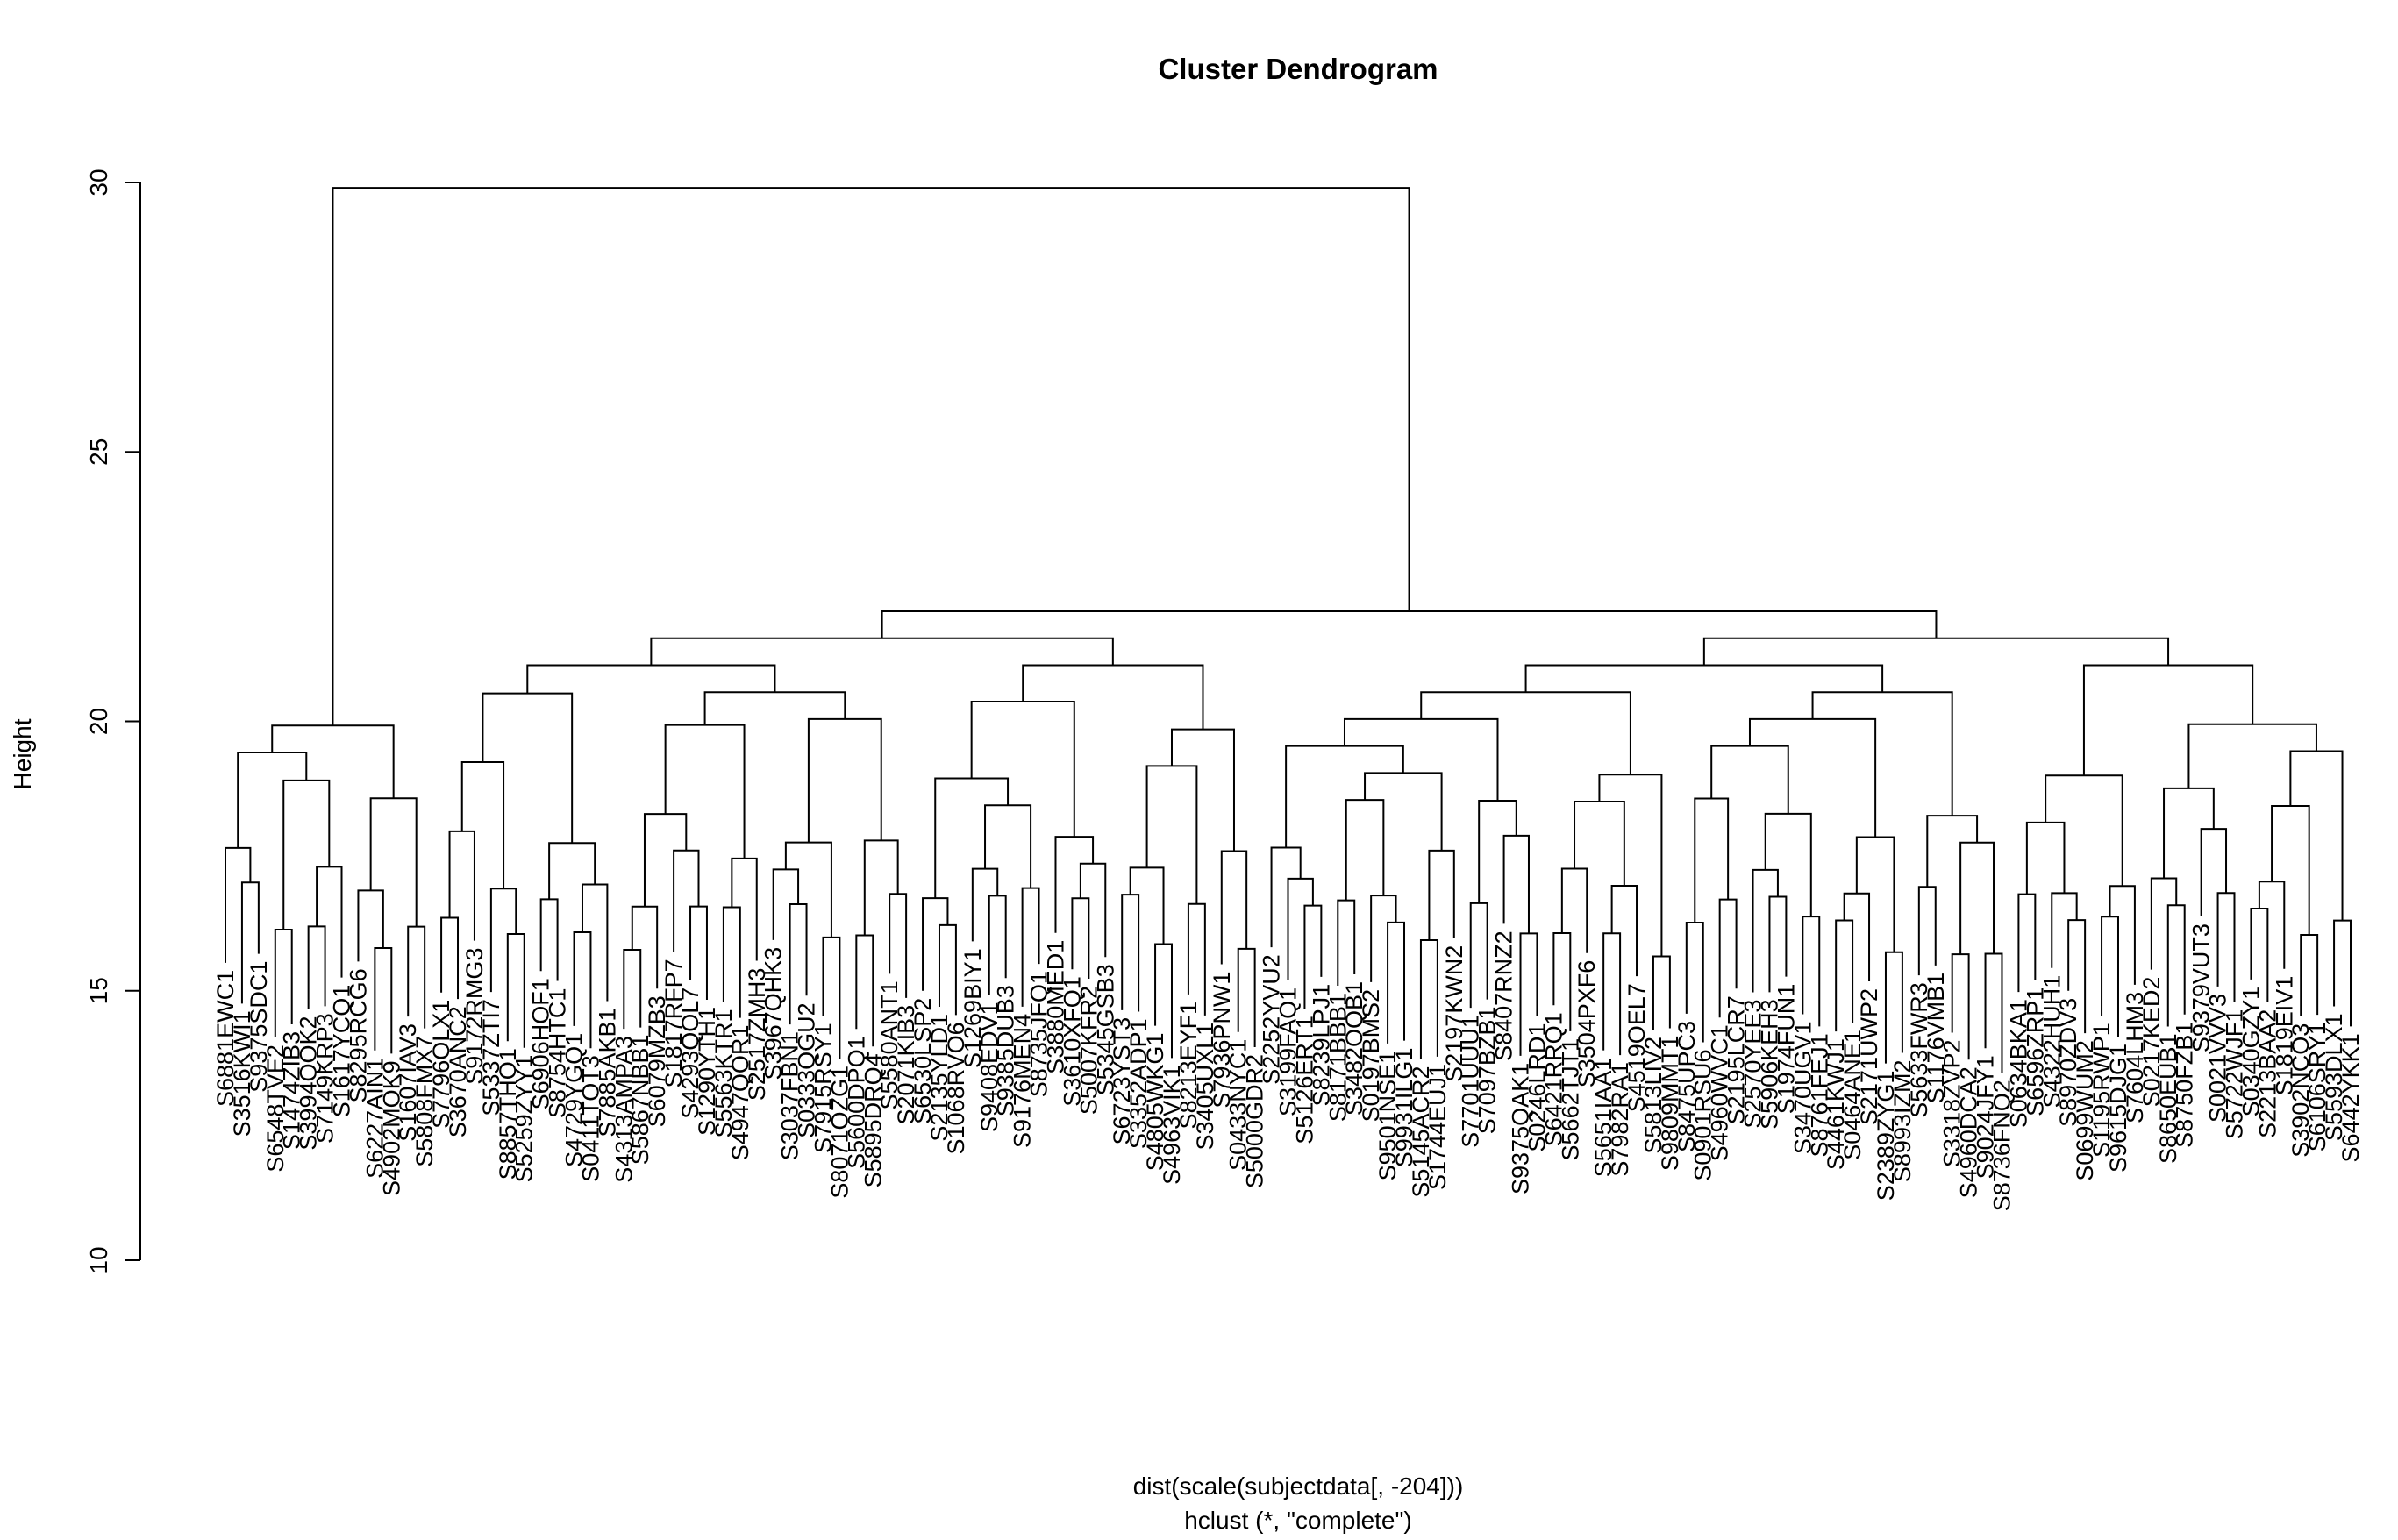 This screenshot has width=2398, height=1540. I want to click on leaf-label: S4947QOR1, so click(740, 1093).